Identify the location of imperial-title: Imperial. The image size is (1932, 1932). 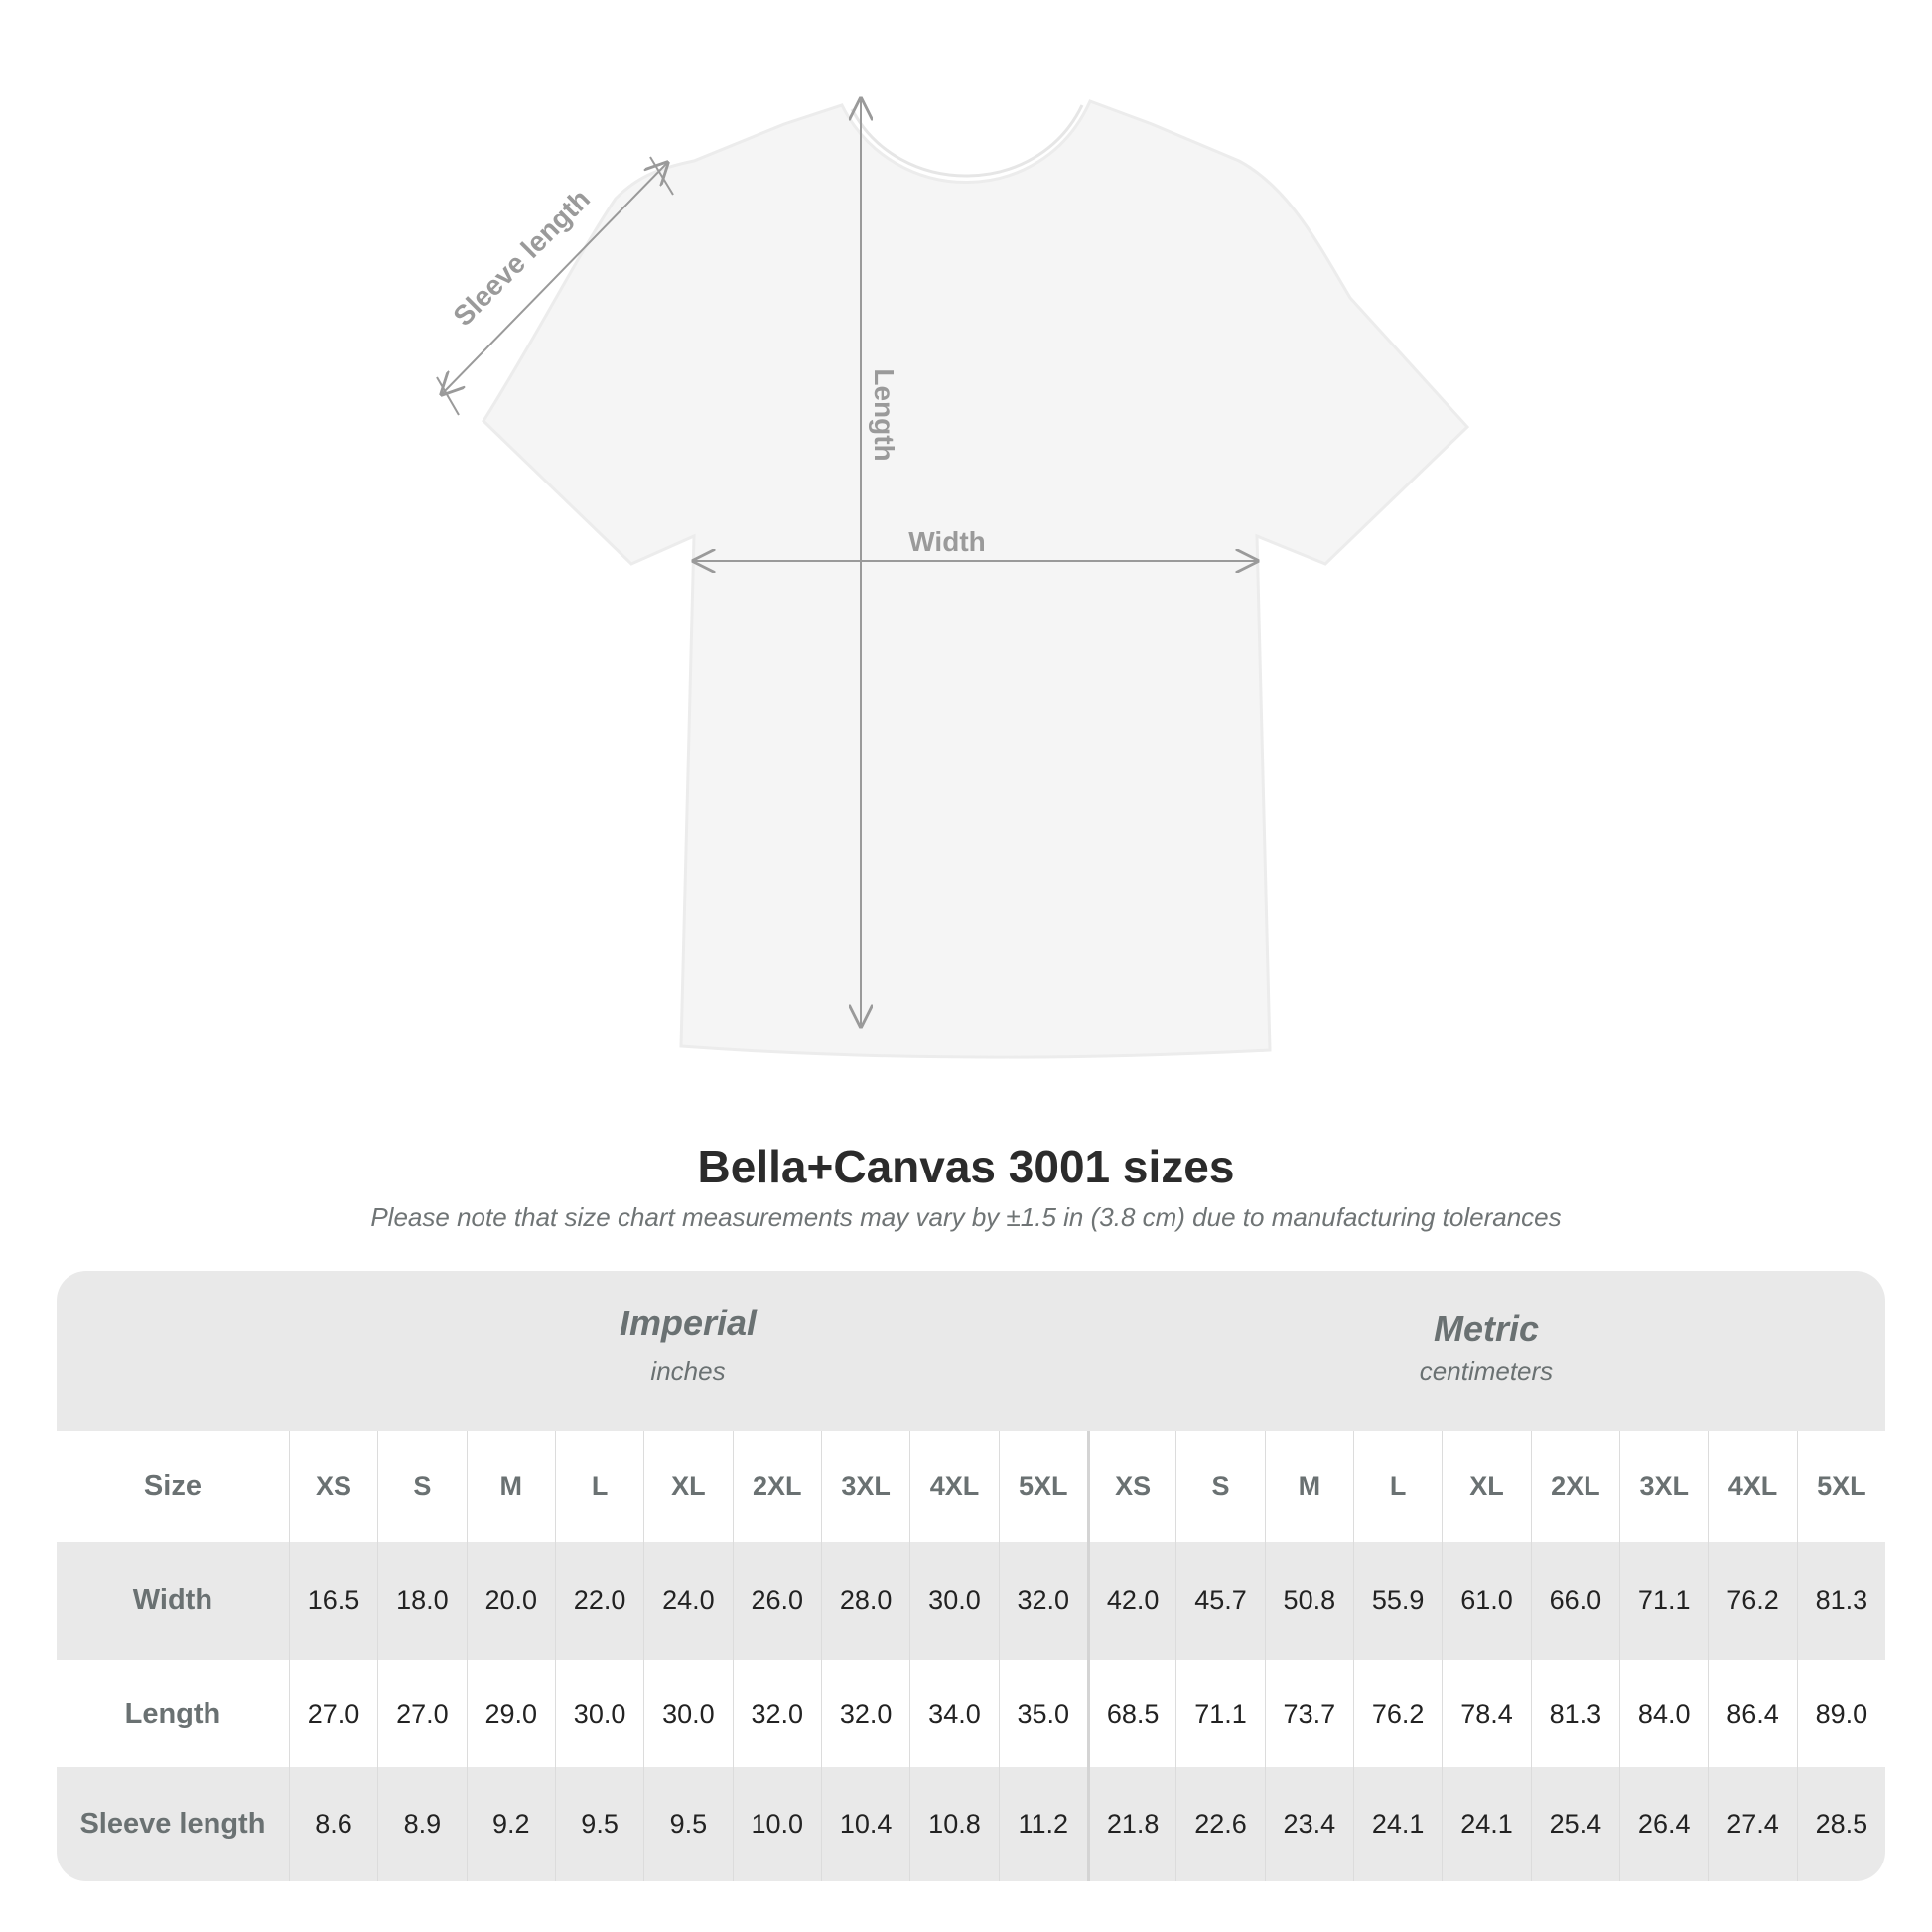
(688, 1323).